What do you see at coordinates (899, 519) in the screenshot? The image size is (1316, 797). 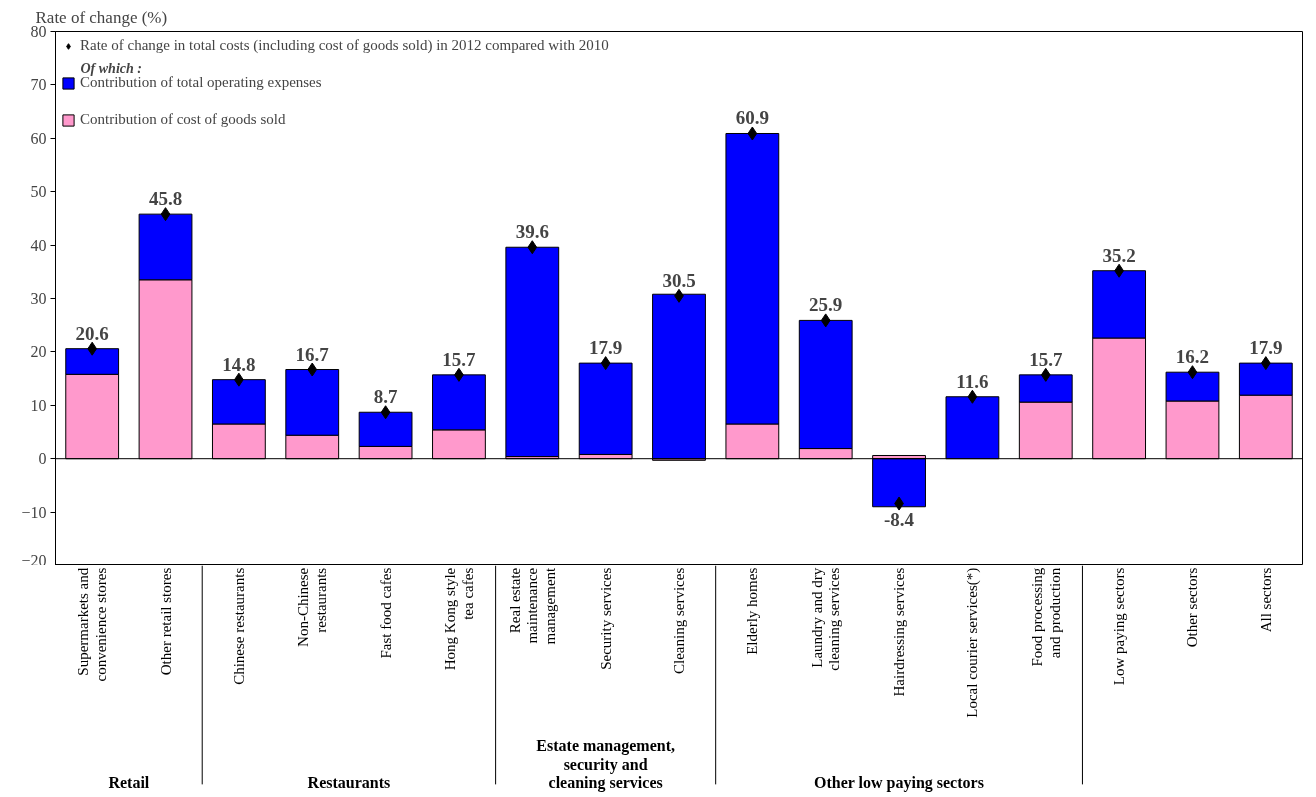 I see `data-label: -8.4` at bounding box center [899, 519].